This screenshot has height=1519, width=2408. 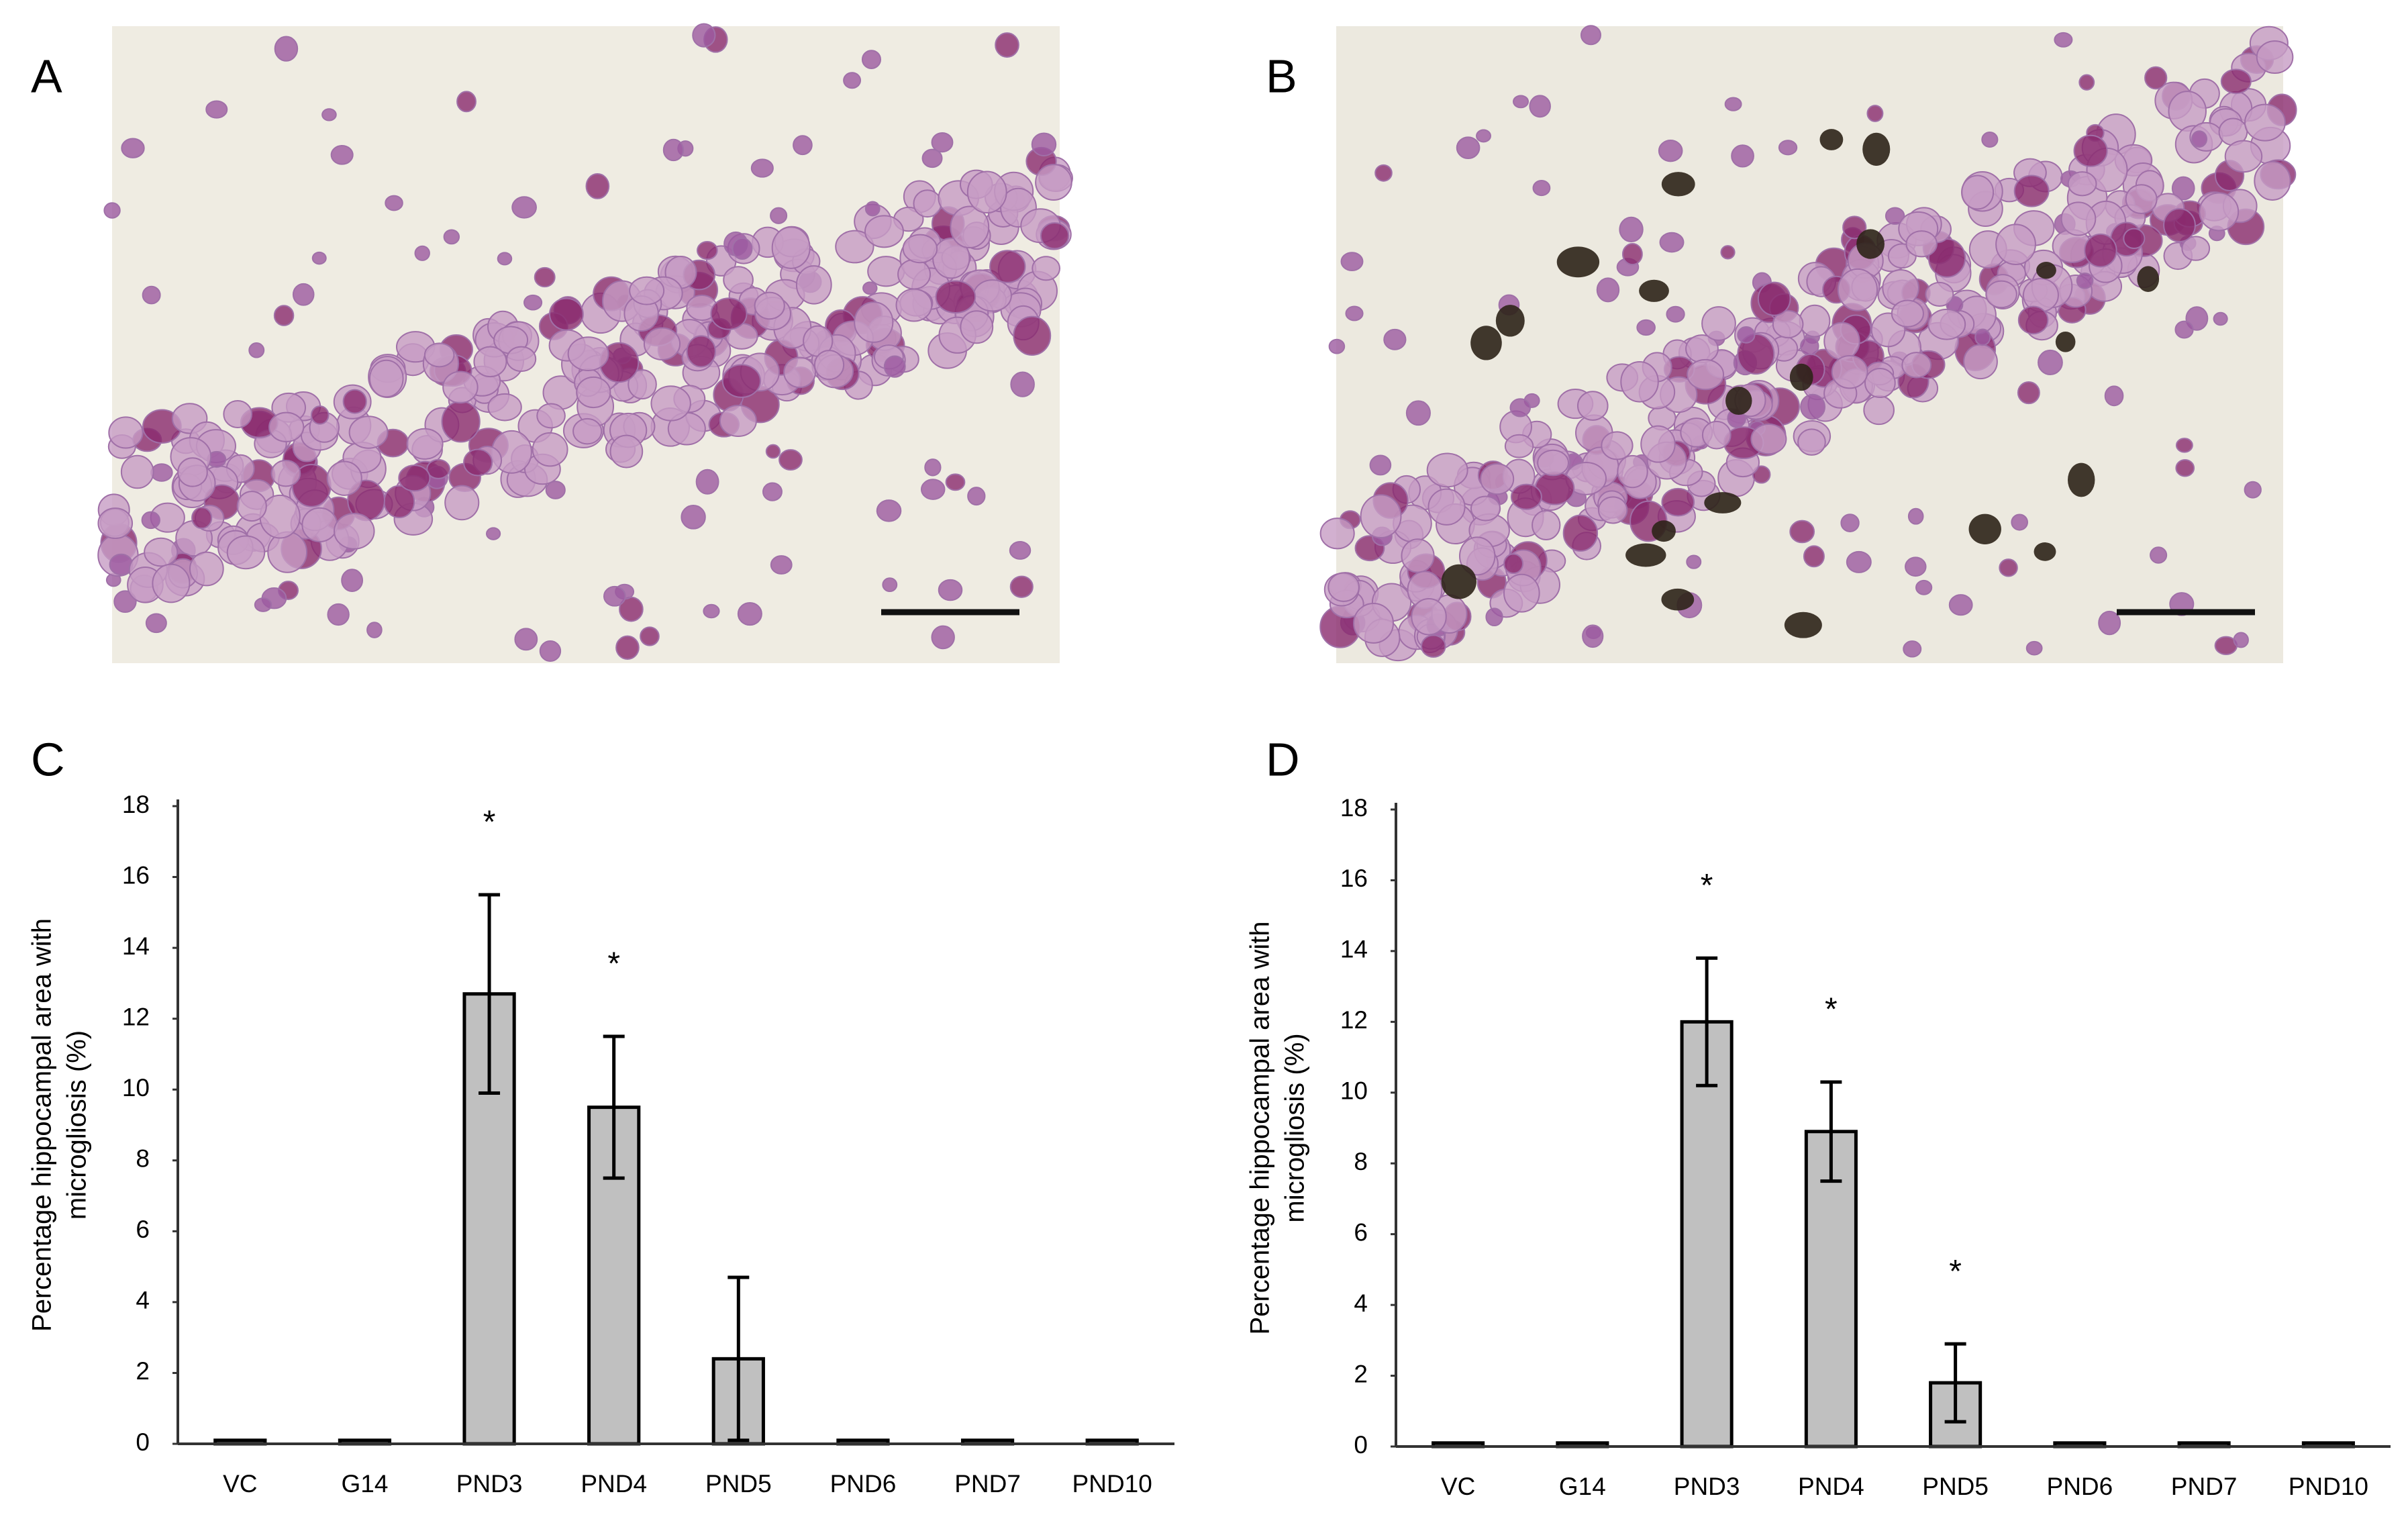 What do you see at coordinates (1707, 1486) in the screenshot?
I see `x-tick-label: PND3` at bounding box center [1707, 1486].